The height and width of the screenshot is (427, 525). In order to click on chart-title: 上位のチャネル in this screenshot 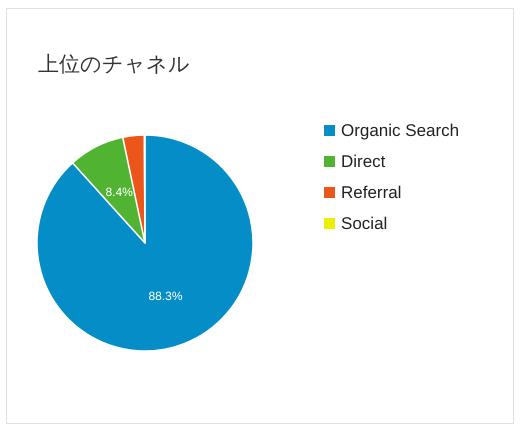, I will do `click(114, 64)`.